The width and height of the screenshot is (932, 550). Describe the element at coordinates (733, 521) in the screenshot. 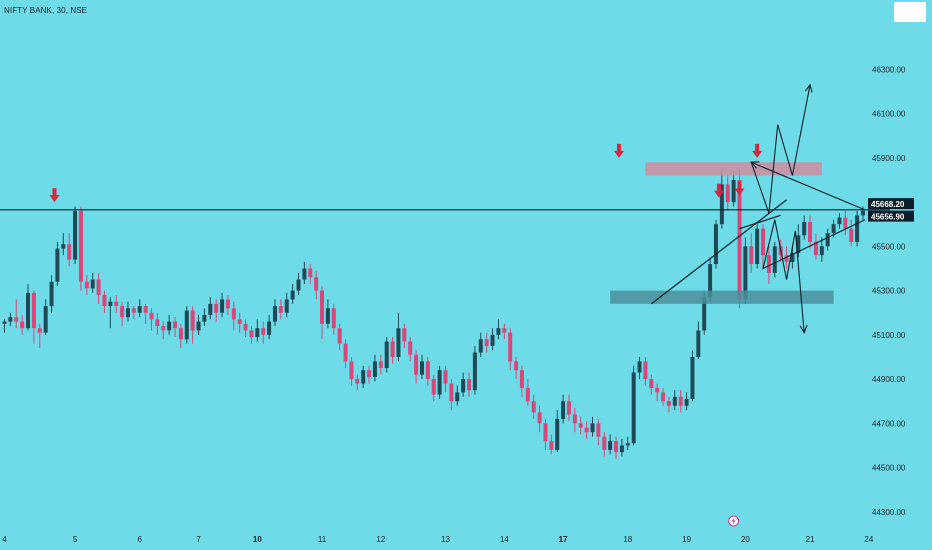

I see `lightning-icon` at that location.